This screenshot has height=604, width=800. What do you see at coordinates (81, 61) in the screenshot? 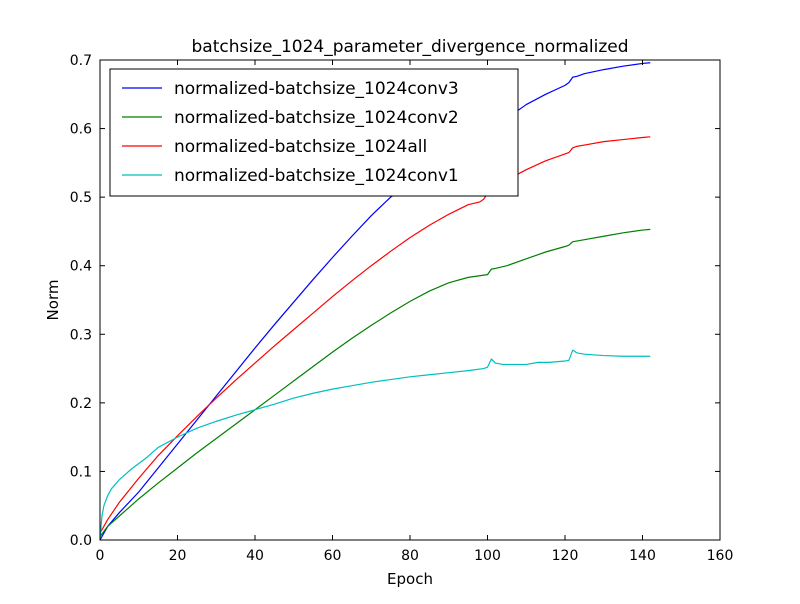
I see `y-tick-label: 0.7` at bounding box center [81, 61].